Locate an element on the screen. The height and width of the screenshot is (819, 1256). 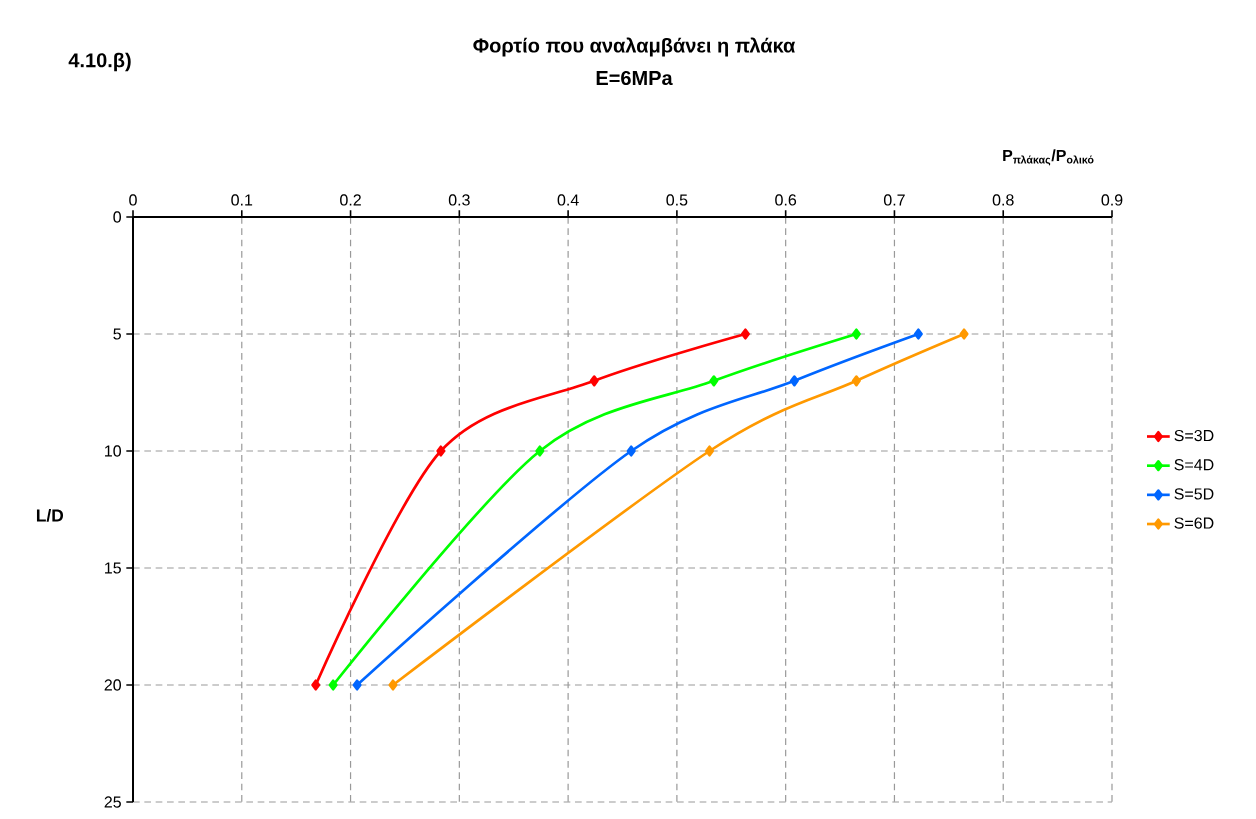
x-tick-label: 0.3 is located at coordinates (459, 200).